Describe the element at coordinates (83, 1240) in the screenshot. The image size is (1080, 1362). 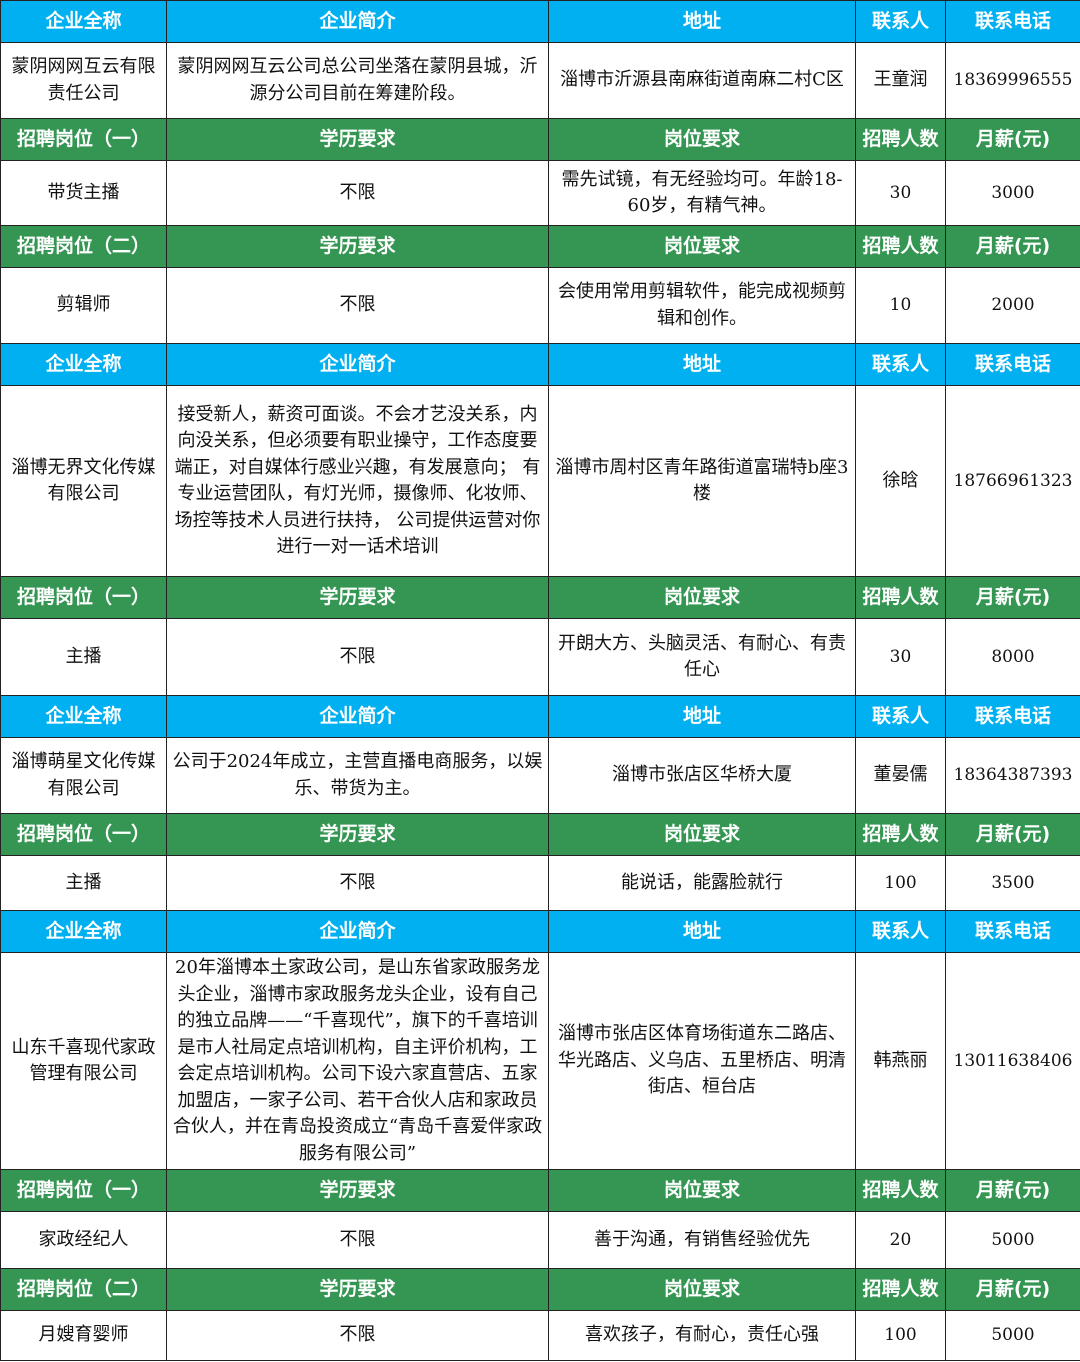
I see `position-name: 家政经纪人` at that location.